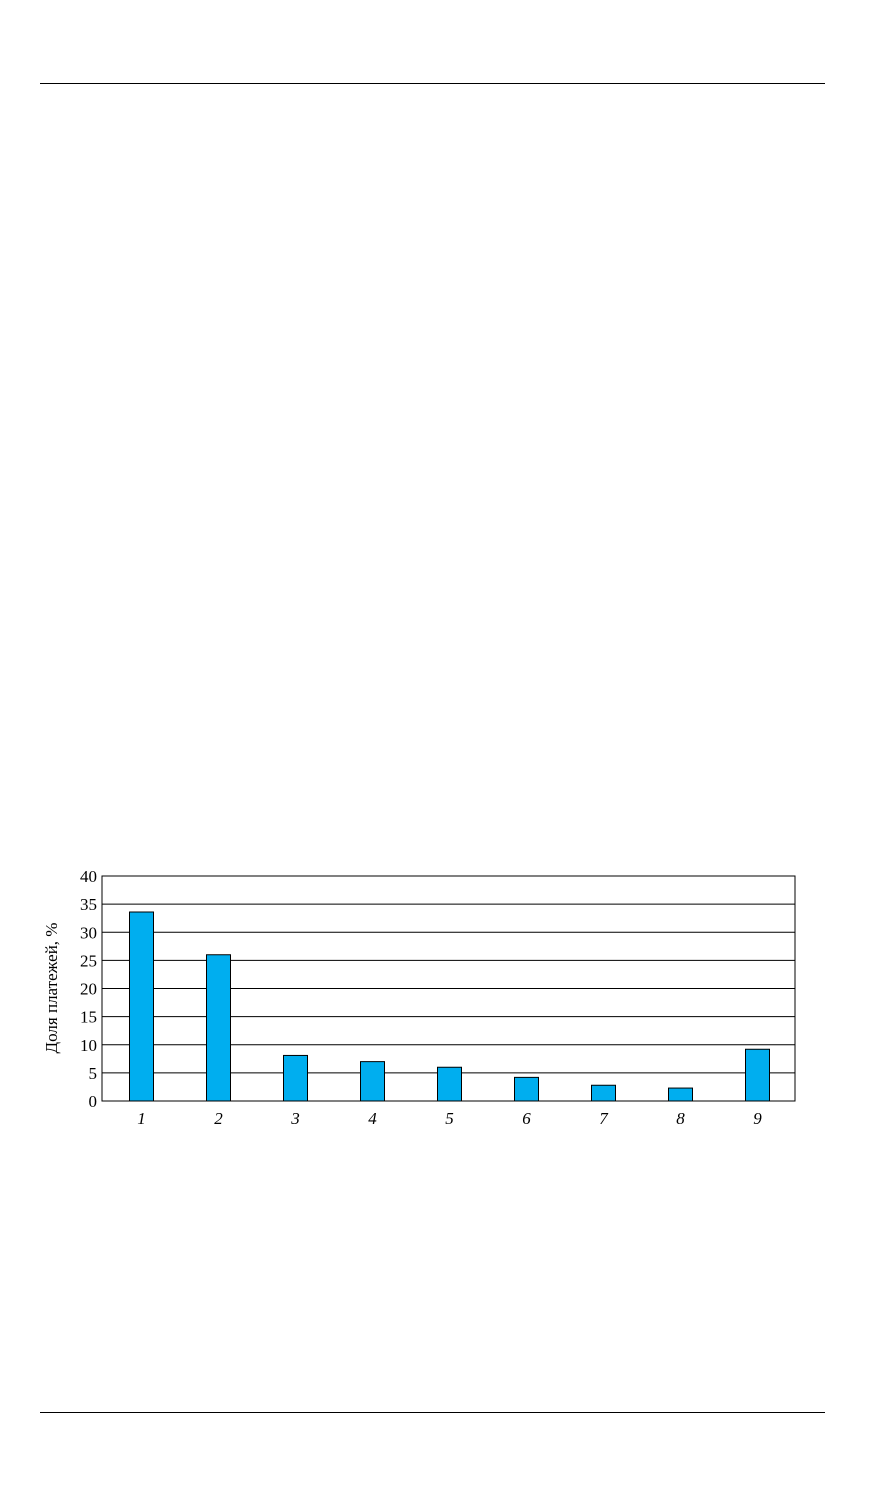 This screenshot has width=869, height=1489. I want to click on y-tick-label: 20, so click(88, 989).